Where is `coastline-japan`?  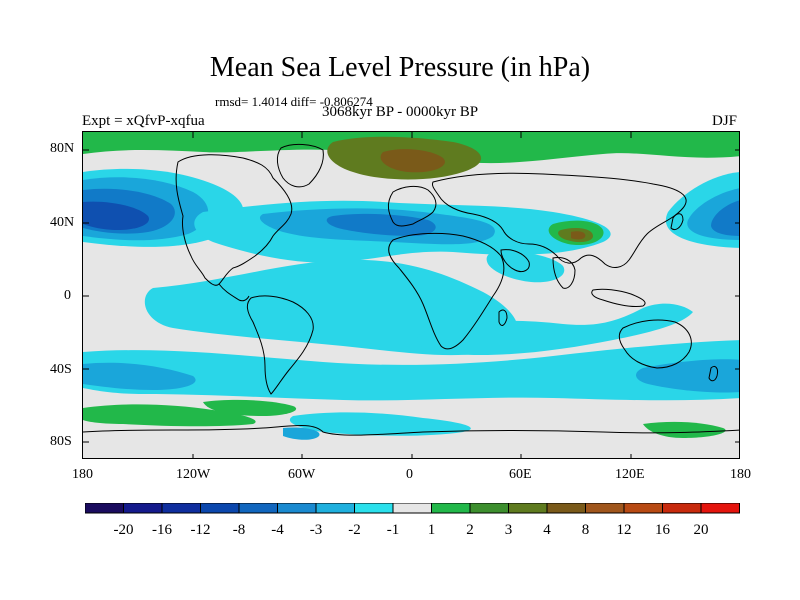 coastline-japan is located at coordinates (677, 222).